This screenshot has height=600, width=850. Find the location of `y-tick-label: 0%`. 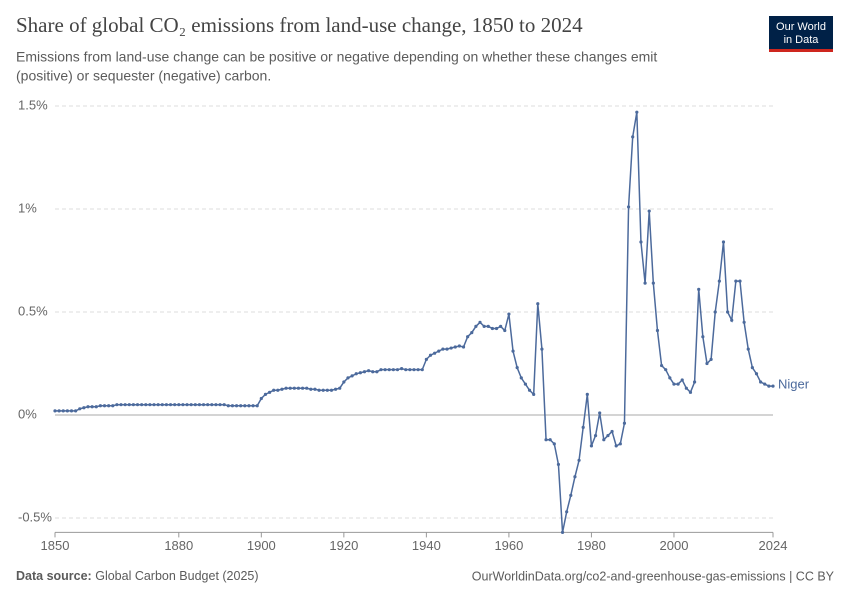

y-tick-label: 0% is located at coordinates (27, 413).